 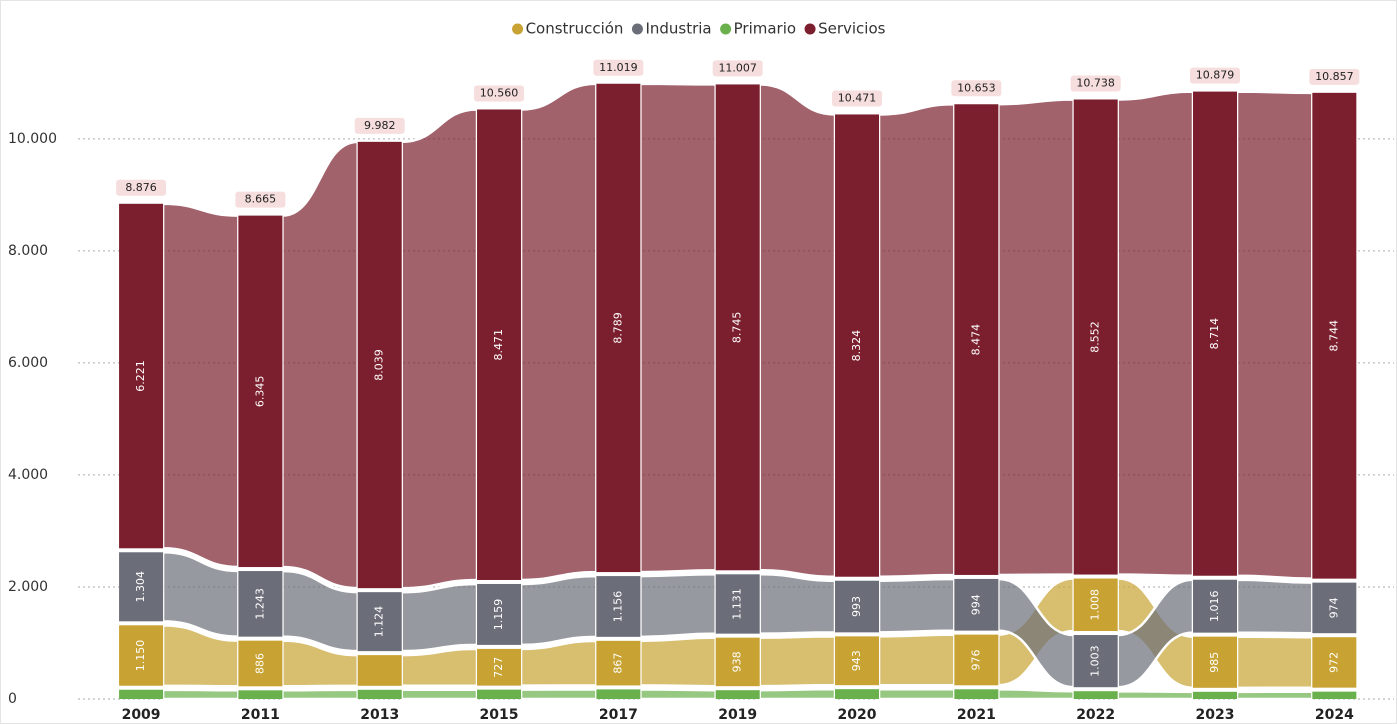 I want to click on value-label: 974, so click(x=1333, y=607).